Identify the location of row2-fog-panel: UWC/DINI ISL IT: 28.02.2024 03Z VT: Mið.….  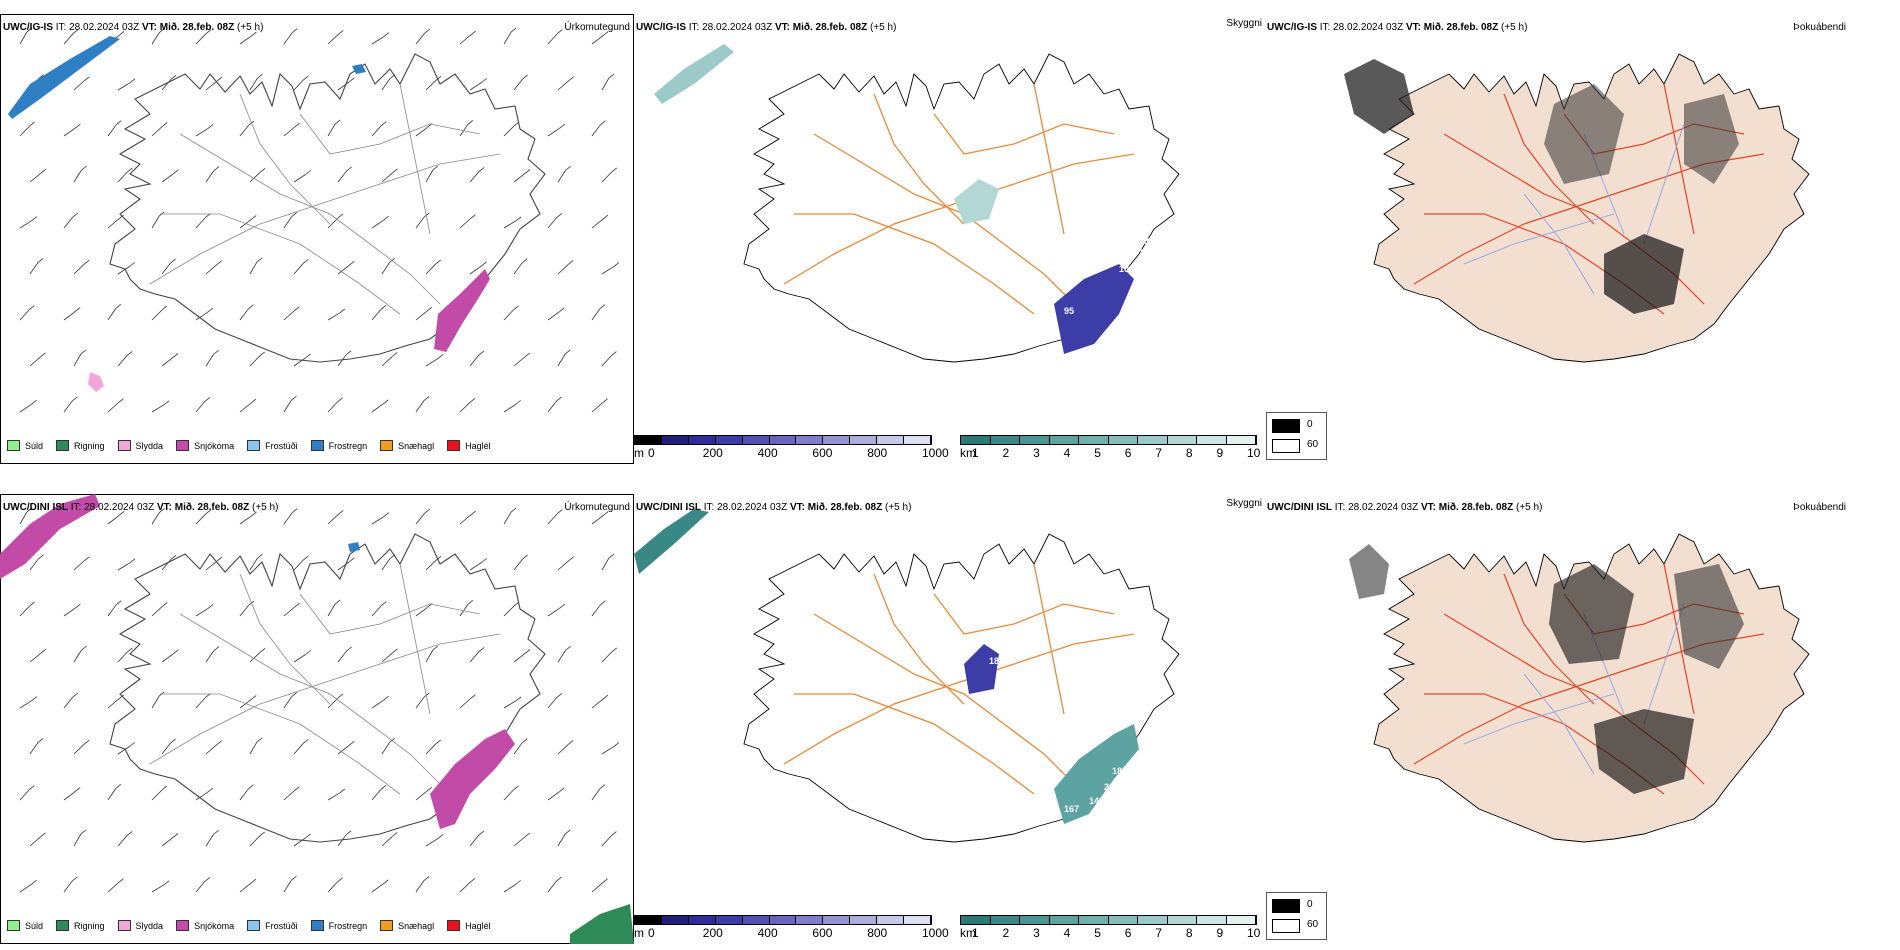
(1557, 719).